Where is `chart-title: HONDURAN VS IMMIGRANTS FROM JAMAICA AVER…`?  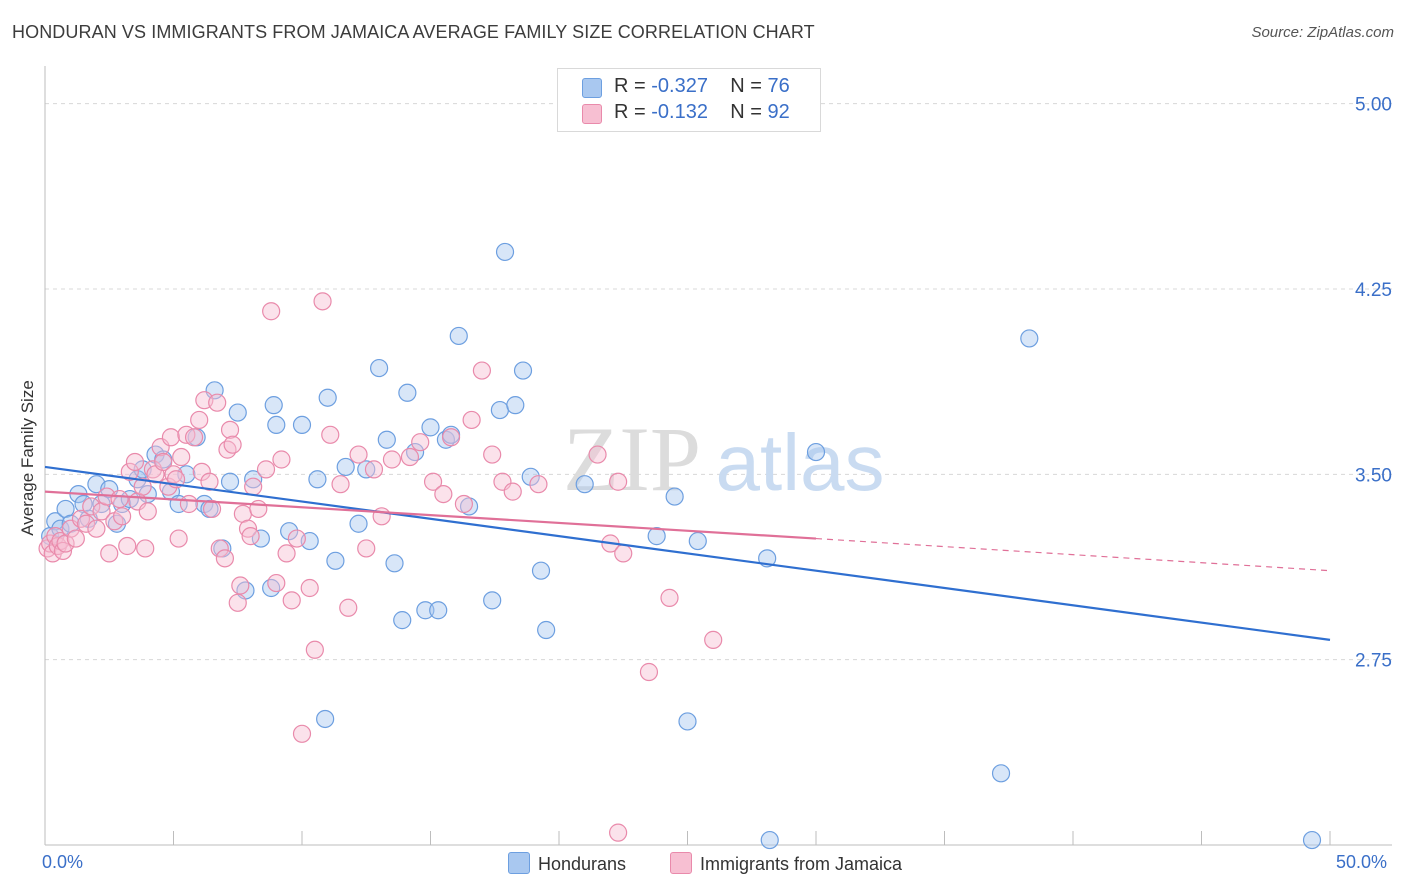 chart-title: HONDURAN VS IMMIGRANTS FROM JAMAICA AVER… is located at coordinates (413, 32).